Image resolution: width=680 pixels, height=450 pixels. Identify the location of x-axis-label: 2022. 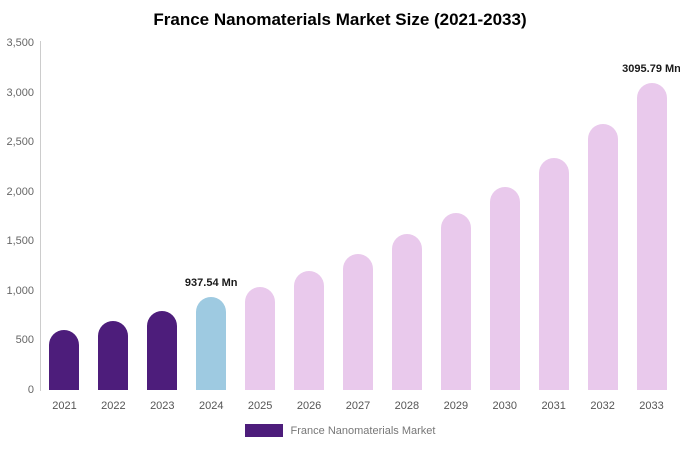
(113, 406).